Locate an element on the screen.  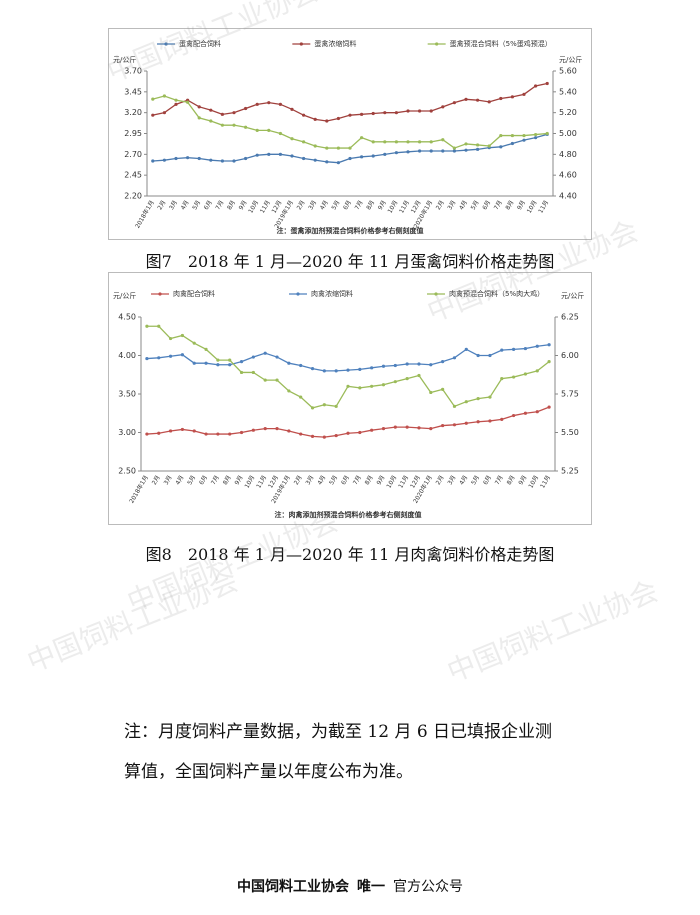
footer-org: 中国饲料工业协会 is located at coordinates (293, 887).